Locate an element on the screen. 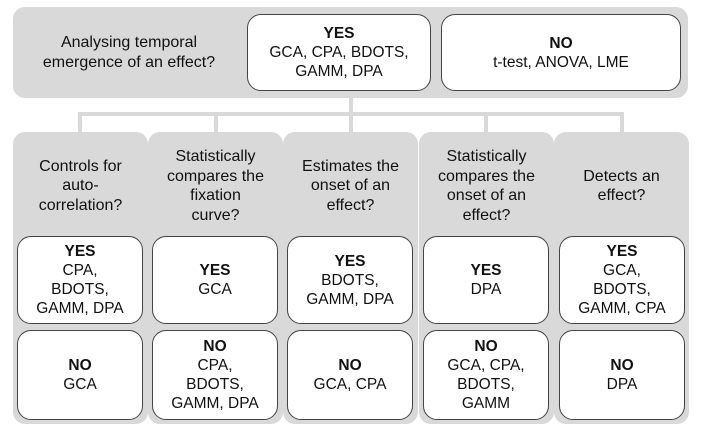 Image resolution: width=701 pixels, height=432 pixels. criterion-no-label-3: NO is located at coordinates (350, 365).